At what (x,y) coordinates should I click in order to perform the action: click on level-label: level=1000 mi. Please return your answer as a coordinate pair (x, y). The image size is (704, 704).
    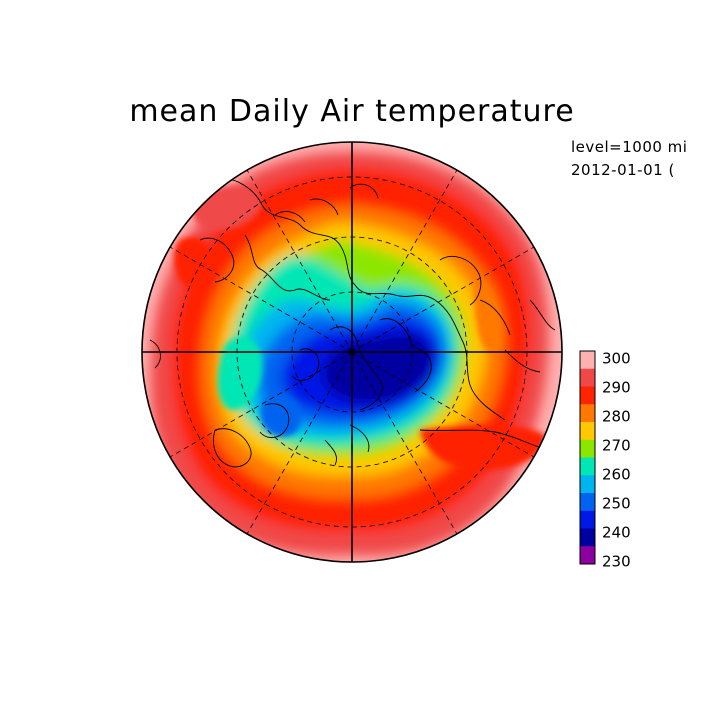
    Looking at the image, I should click on (629, 147).